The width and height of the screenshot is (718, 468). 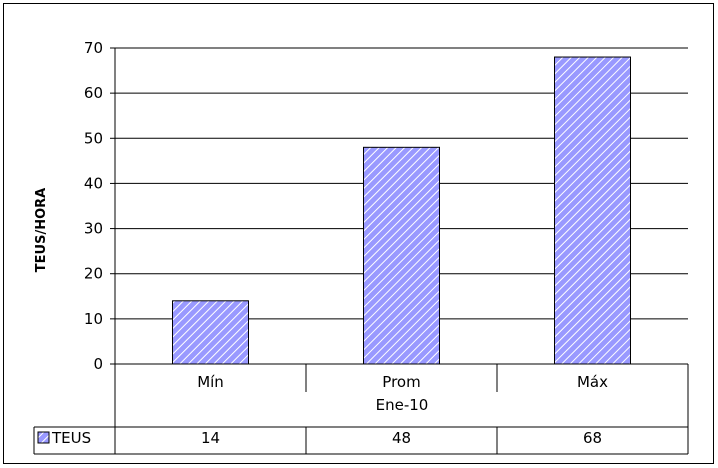 I want to click on y-tick-label: 50, so click(x=93, y=138).